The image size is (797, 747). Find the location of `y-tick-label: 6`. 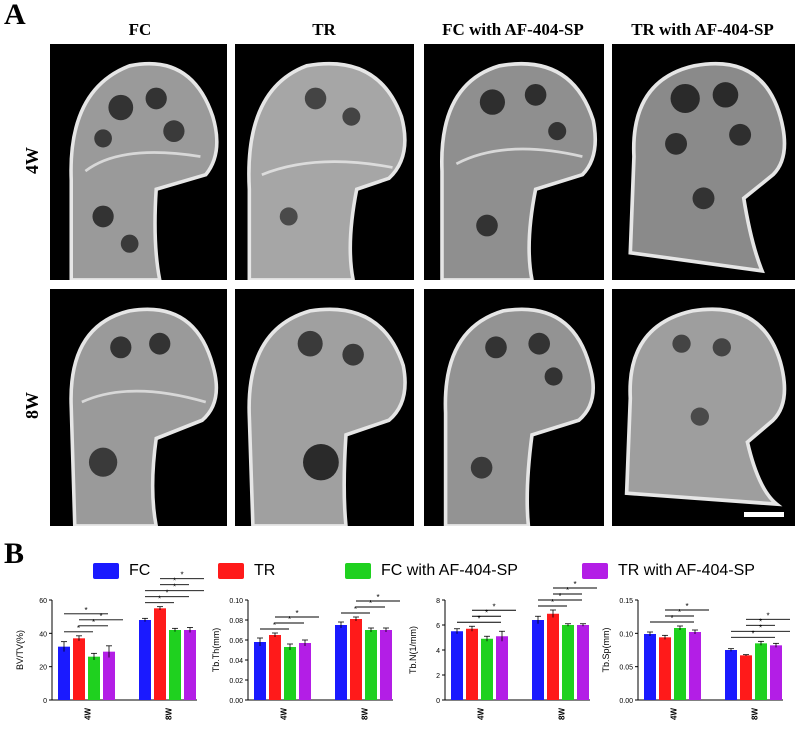

y-tick-label: 6 is located at coordinates (438, 626).